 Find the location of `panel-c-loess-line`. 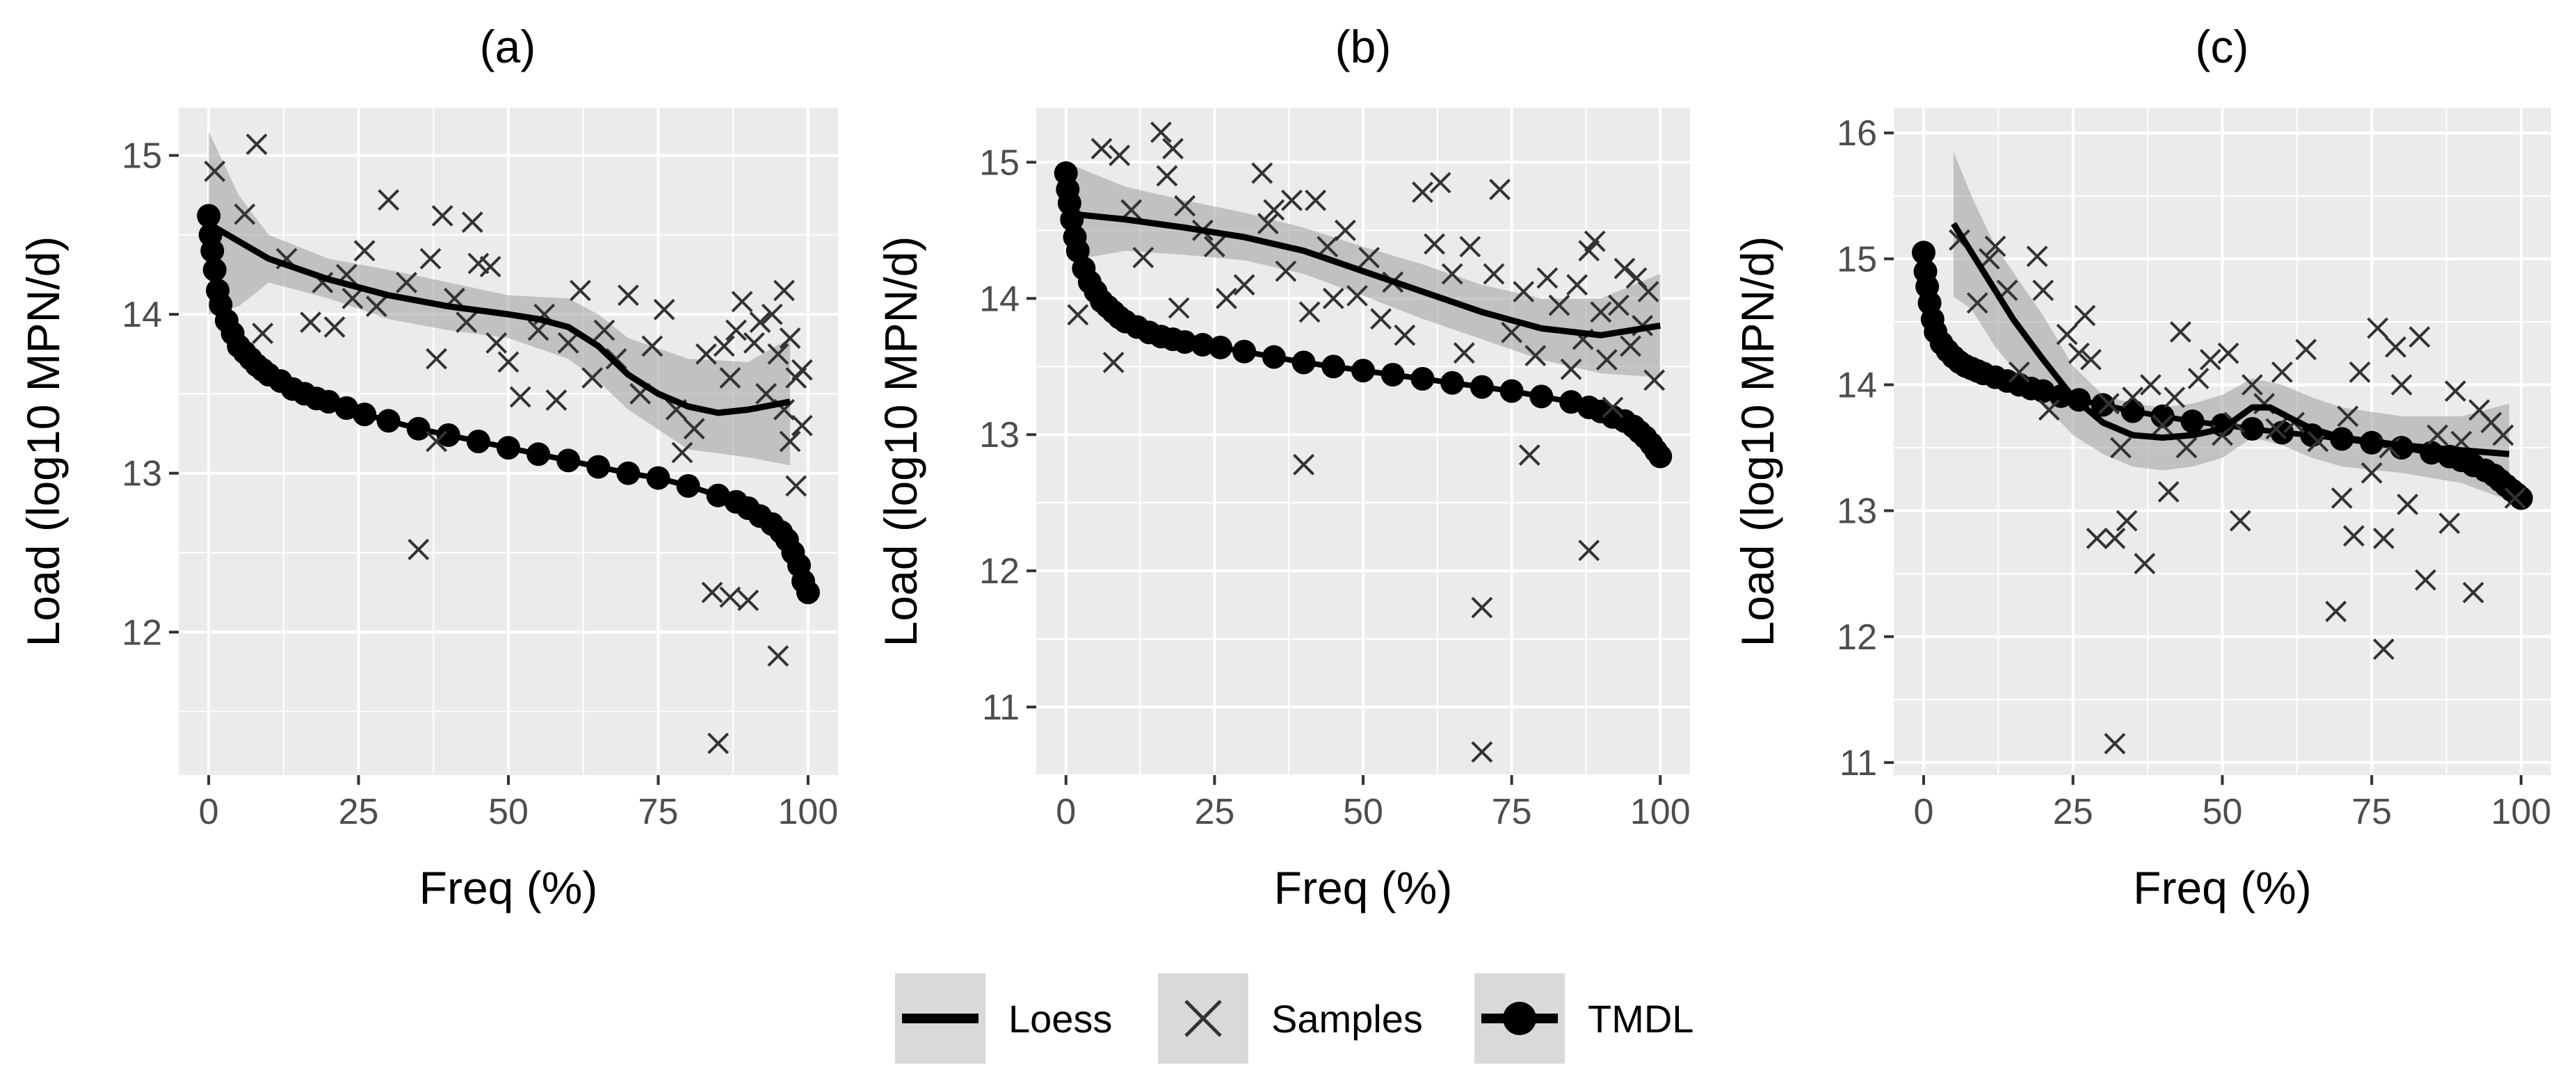

panel-c-loess-line is located at coordinates (2230, 339).